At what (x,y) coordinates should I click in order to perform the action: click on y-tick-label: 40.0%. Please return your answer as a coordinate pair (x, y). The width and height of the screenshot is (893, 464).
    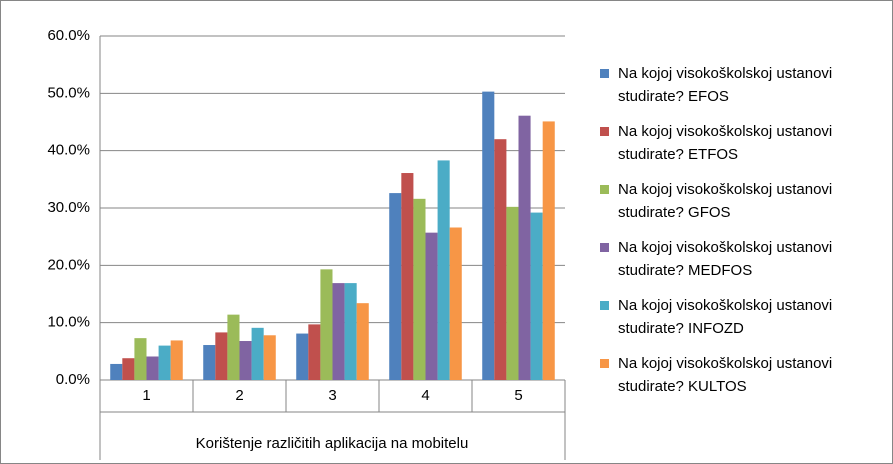
    Looking at the image, I should click on (68, 150).